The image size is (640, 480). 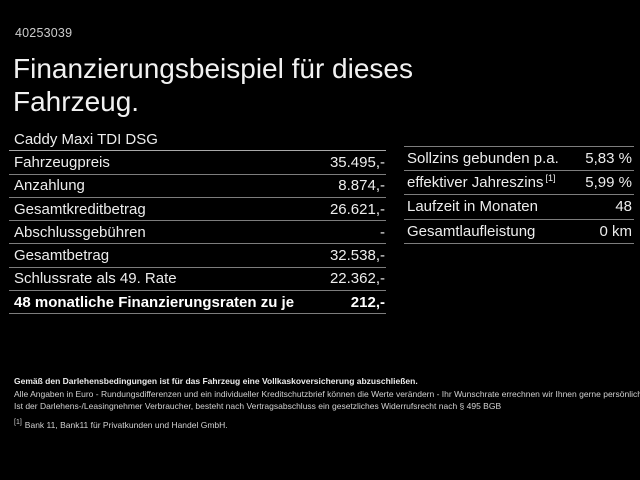 I want to click on row-value: 22.362,-, so click(x=357, y=279).